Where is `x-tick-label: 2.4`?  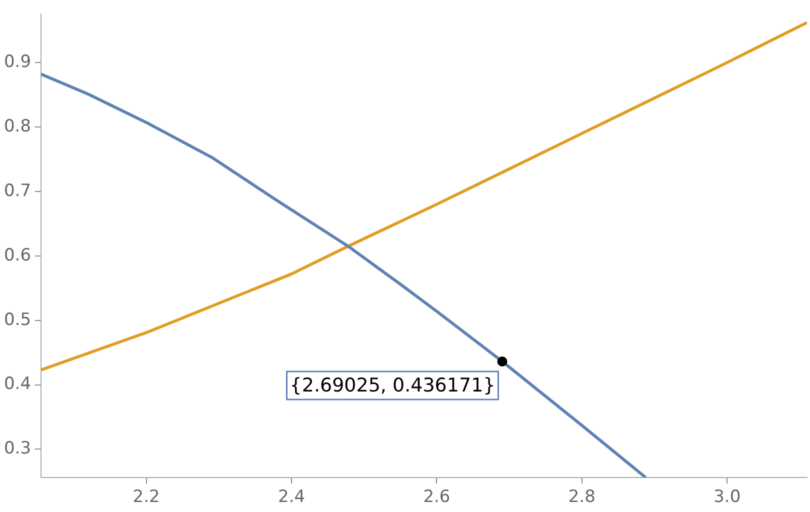
x-tick-label: 2.4 is located at coordinates (292, 497).